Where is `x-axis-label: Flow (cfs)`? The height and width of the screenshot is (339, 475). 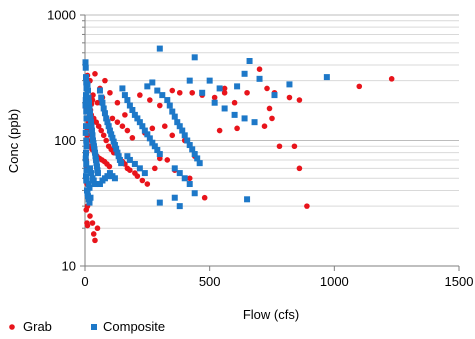 x-axis-label: Flow (cfs) is located at coordinates (271, 314).